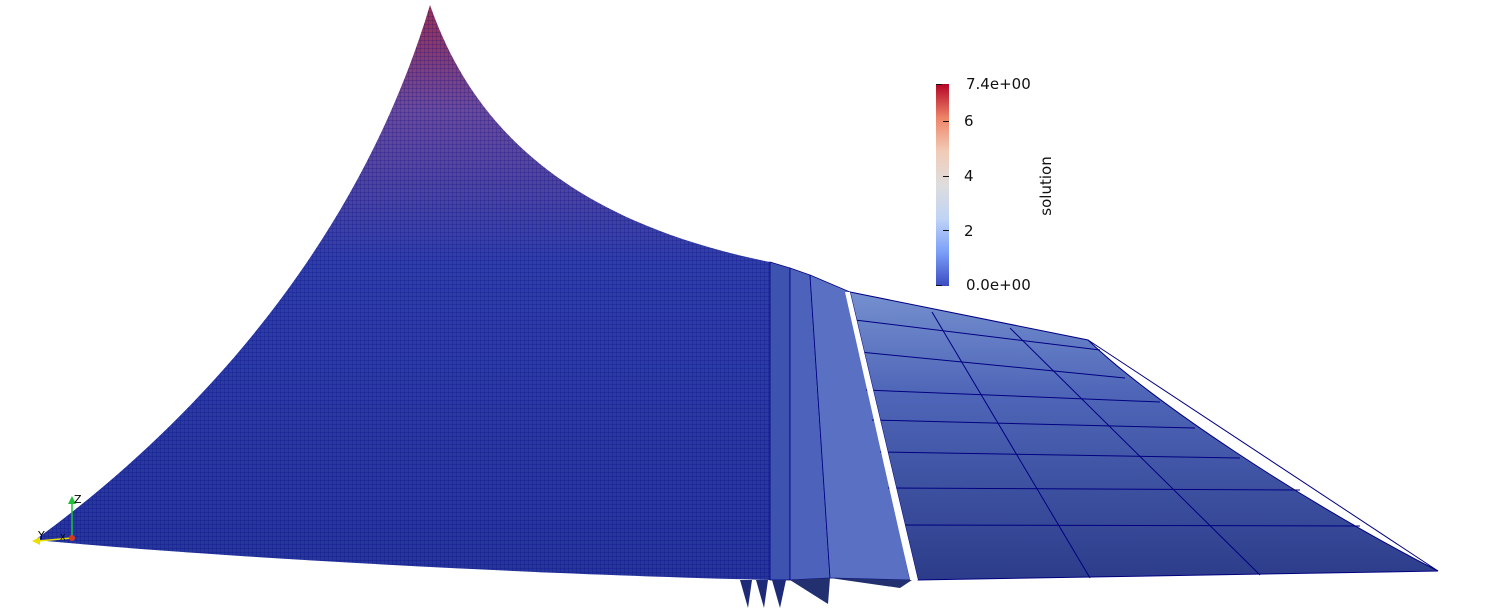  I want to click on orientation-axes, so click(54, 520).